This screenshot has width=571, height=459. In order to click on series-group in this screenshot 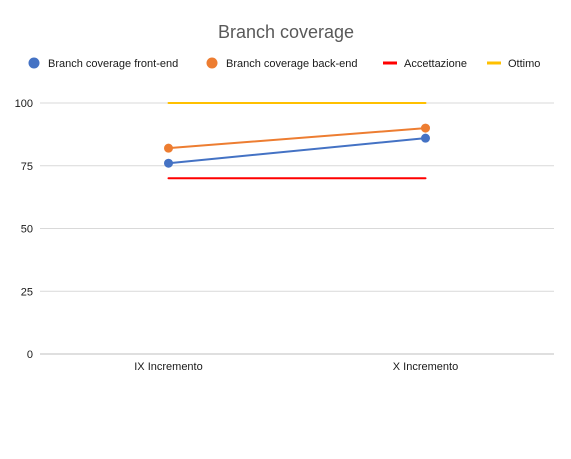, I will do `click(297, 141)`.